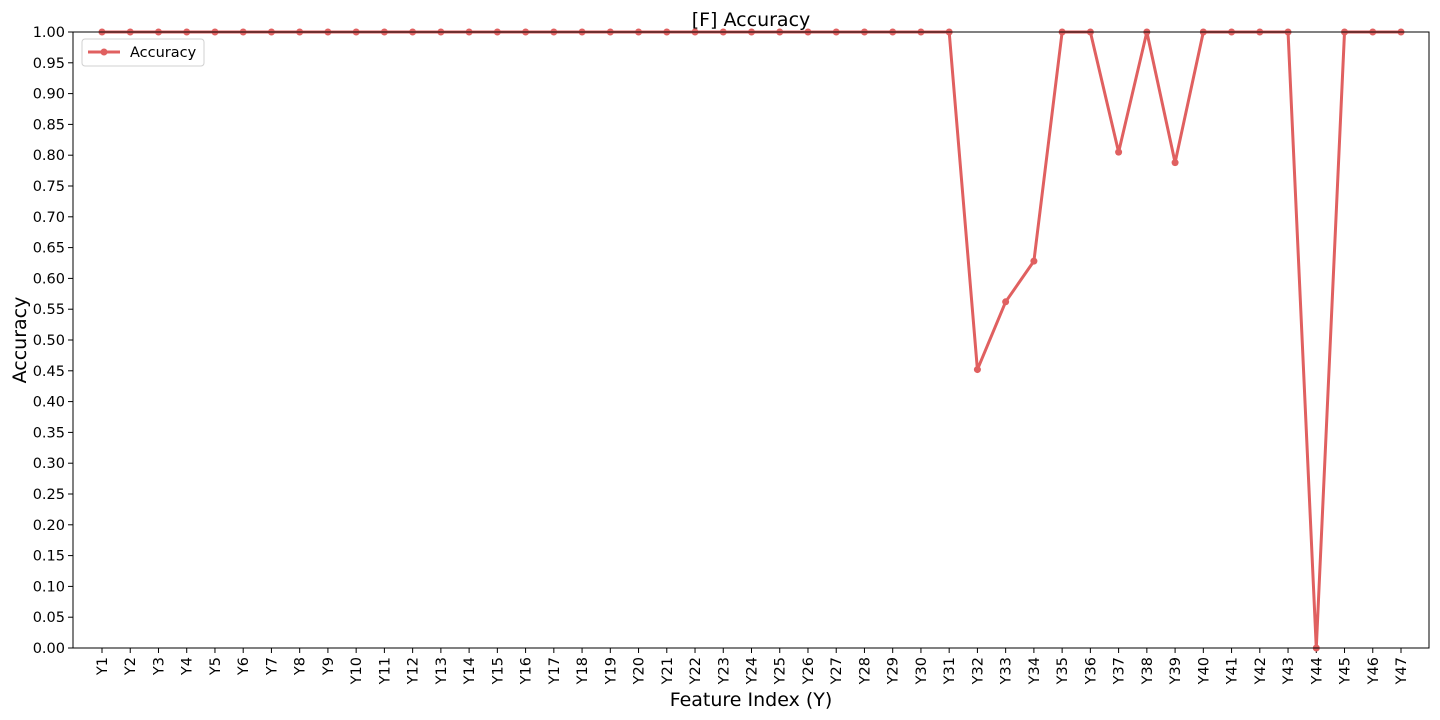 Image resolution: width=1440 pixels, height=720 pixels. What do you see at coordinates (809, 671) in the screenshot?
I see `x-tick-label: Y26` at bounding box center [809, 671].